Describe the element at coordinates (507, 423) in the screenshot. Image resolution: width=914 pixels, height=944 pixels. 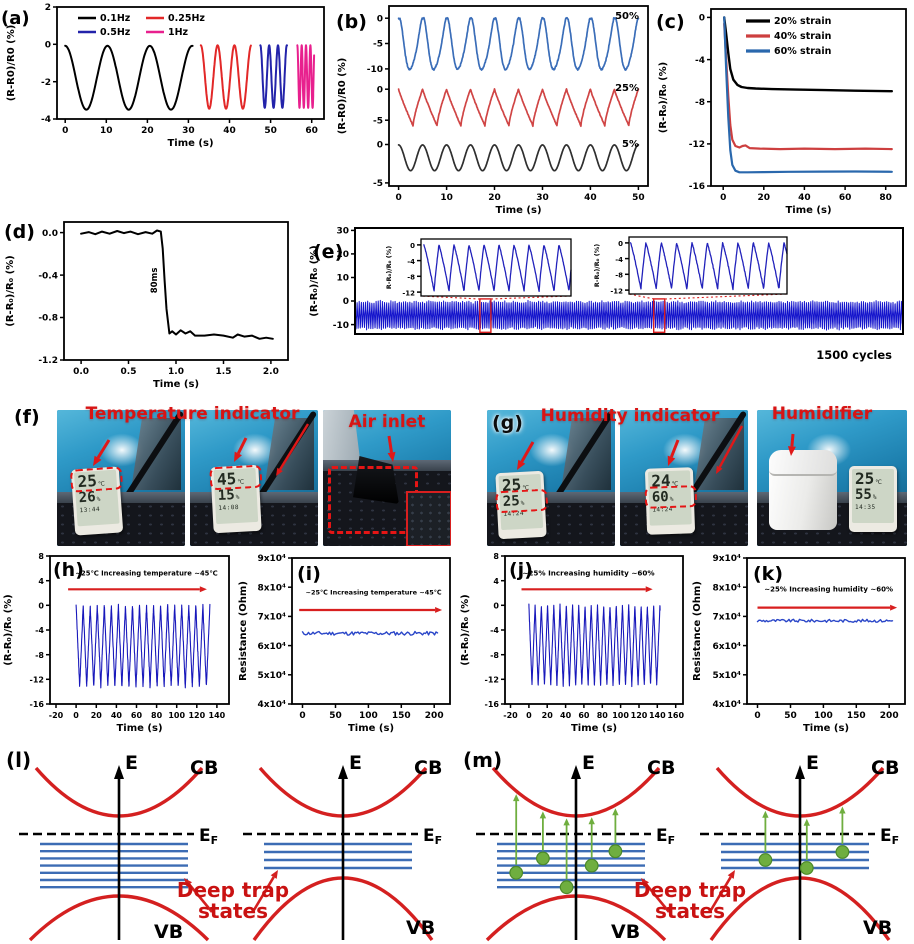
I see `panel-g-label: (g)` at that location.